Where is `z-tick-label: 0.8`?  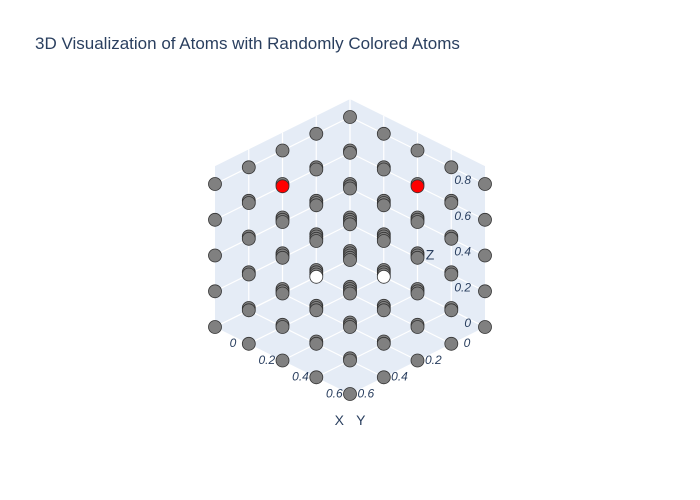 z-tick-label: 0.8 is located at coordinates (462, 180).